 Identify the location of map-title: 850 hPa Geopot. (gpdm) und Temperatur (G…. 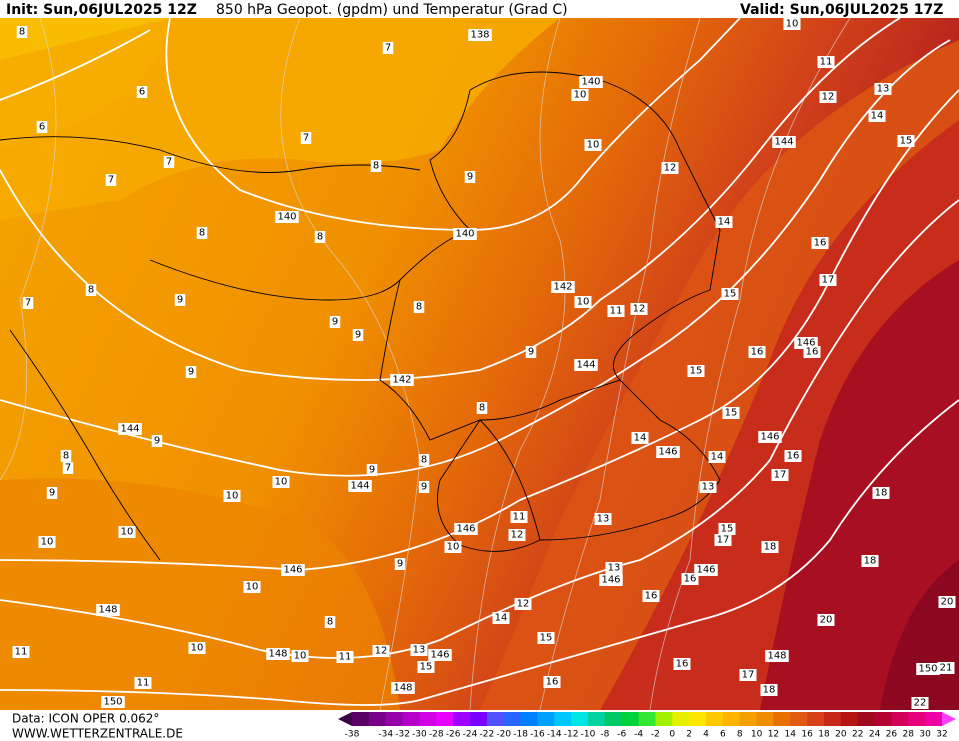
(392, 10).